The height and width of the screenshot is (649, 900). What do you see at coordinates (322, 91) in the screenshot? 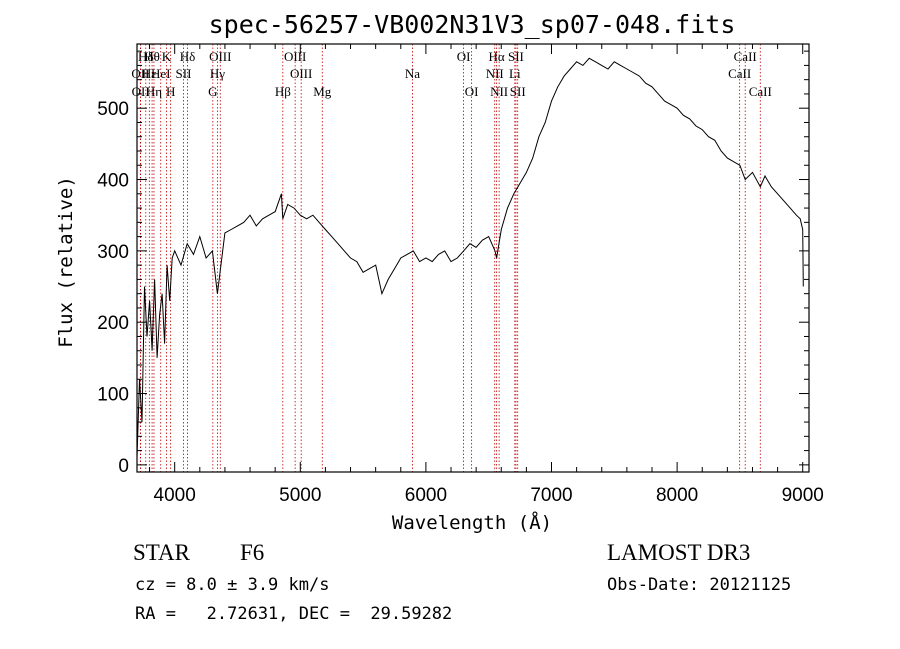
I see `spectral-line-label: Mg` at bounding box center [322, 91].